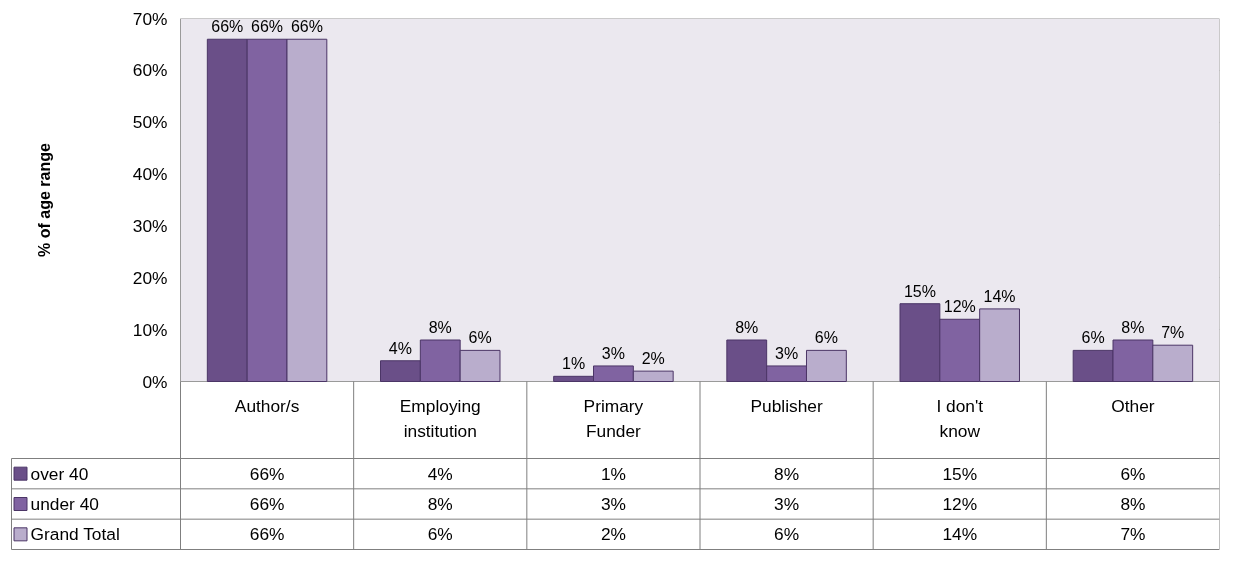  I want to click on data-label: 1%, so click(613, 473).